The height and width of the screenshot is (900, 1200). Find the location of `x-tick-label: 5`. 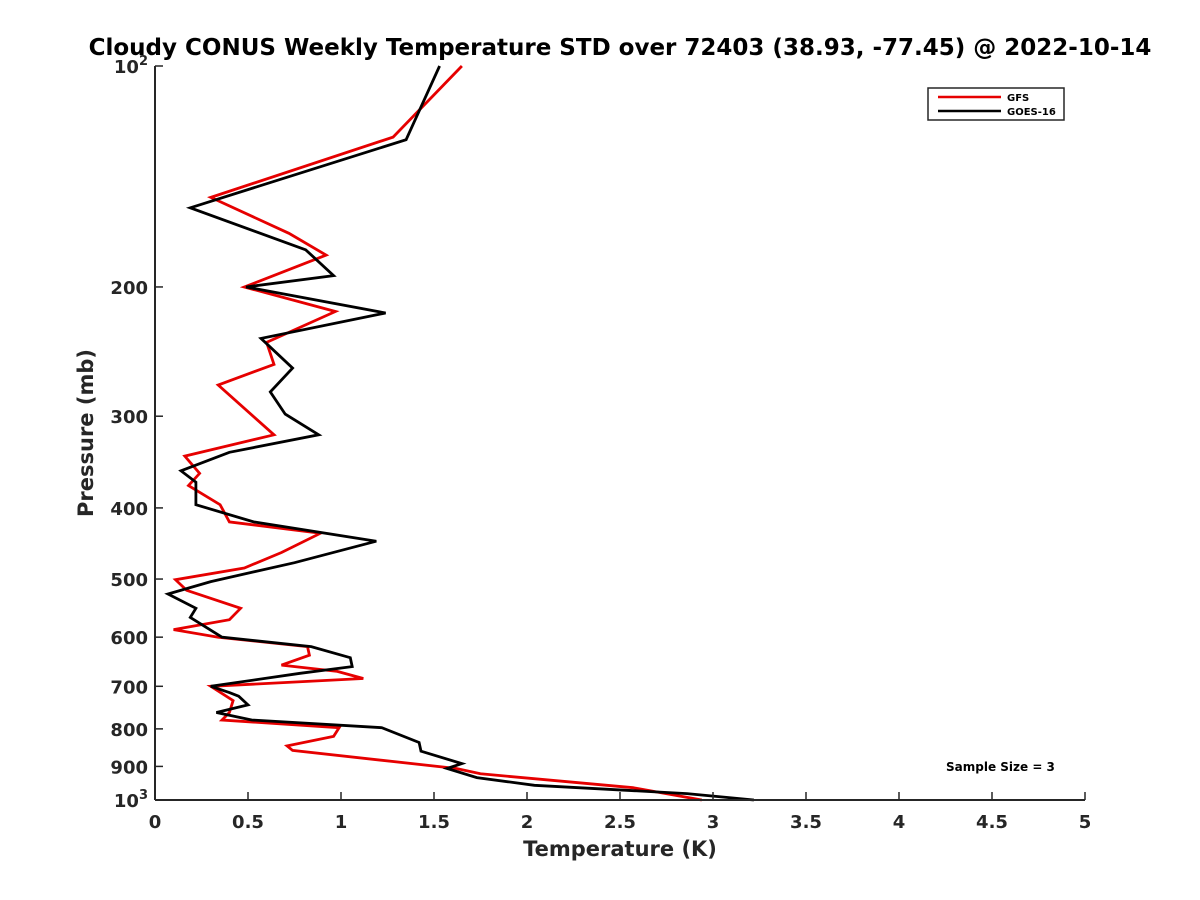

x-tick-label: 5 is located at coordinates (1085, 822).